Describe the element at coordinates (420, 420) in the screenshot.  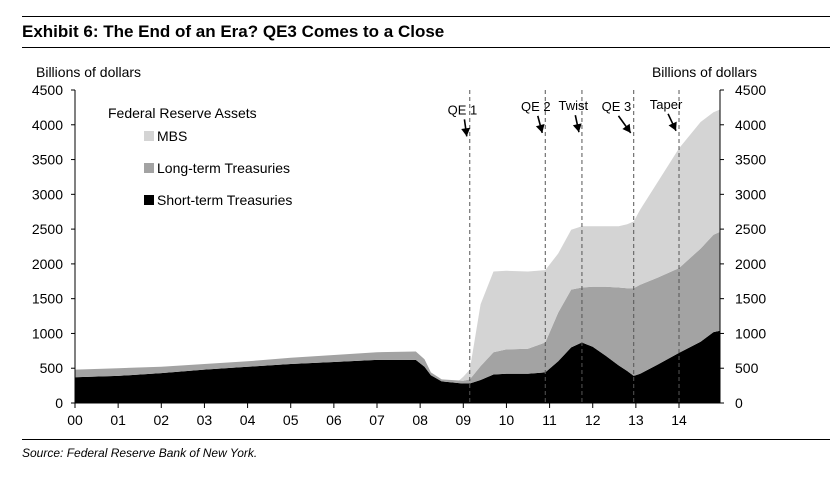
I see `x-tick-label: 08` at that location.